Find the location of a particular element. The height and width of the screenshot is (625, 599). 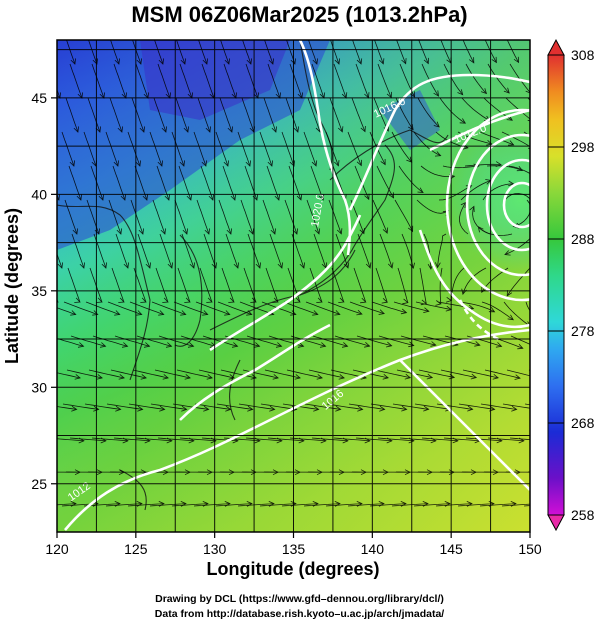

x-axis: 120 125 130 135 140 145 150 is located at coordinates (293, 544).